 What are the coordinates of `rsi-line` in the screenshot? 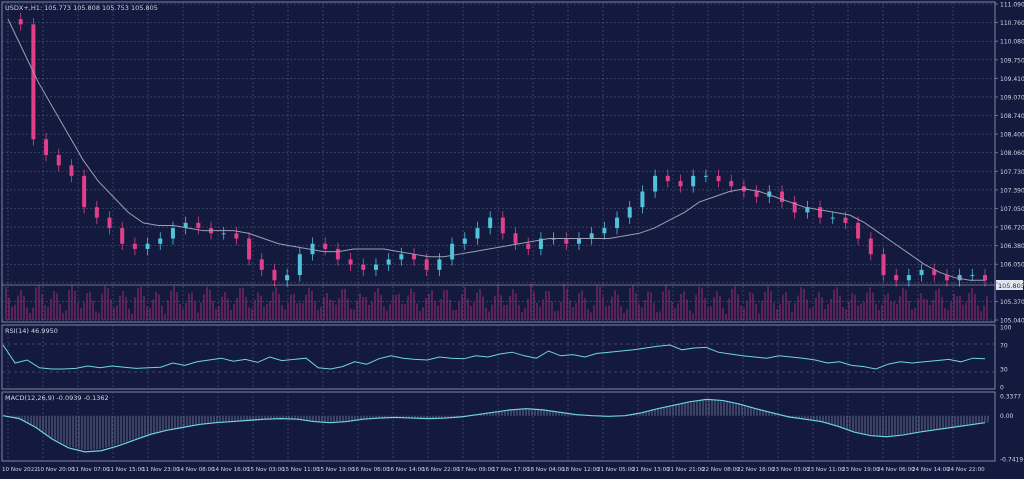 It's located at (494, 357).